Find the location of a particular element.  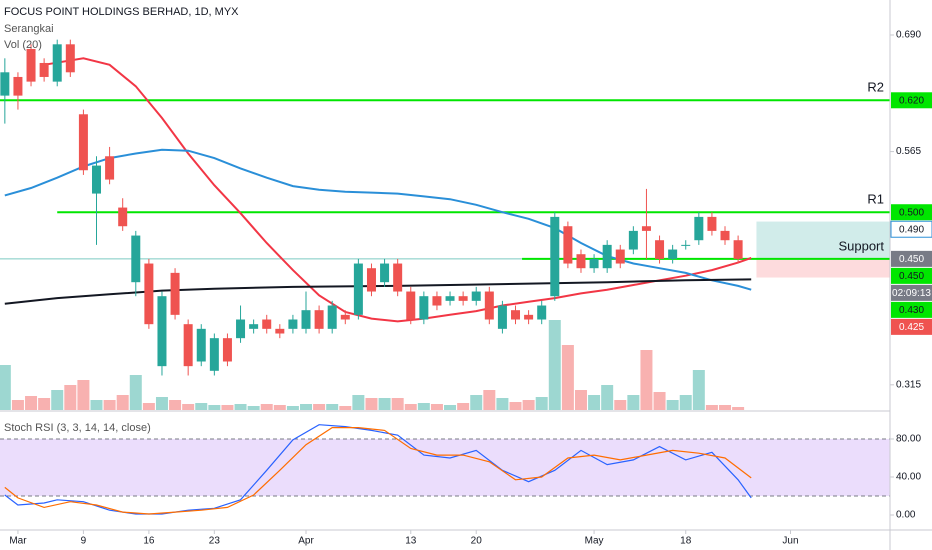

y-tick-label: 0.315 is located at coordinates (908, 384).